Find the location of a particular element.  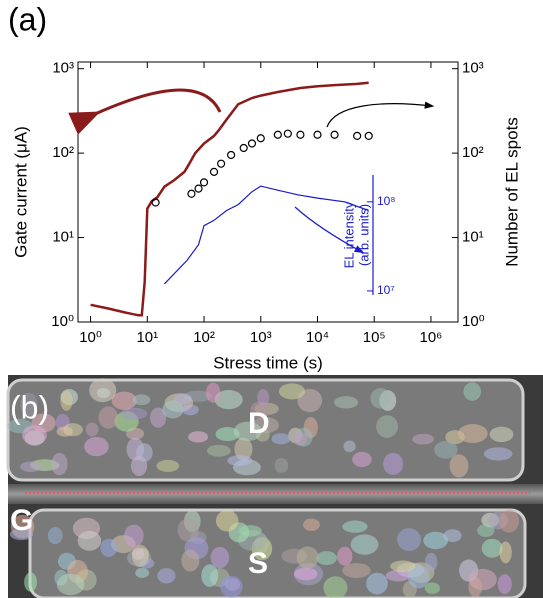

x-tick-label: 10⁶ is located at coordinates (431, 337).